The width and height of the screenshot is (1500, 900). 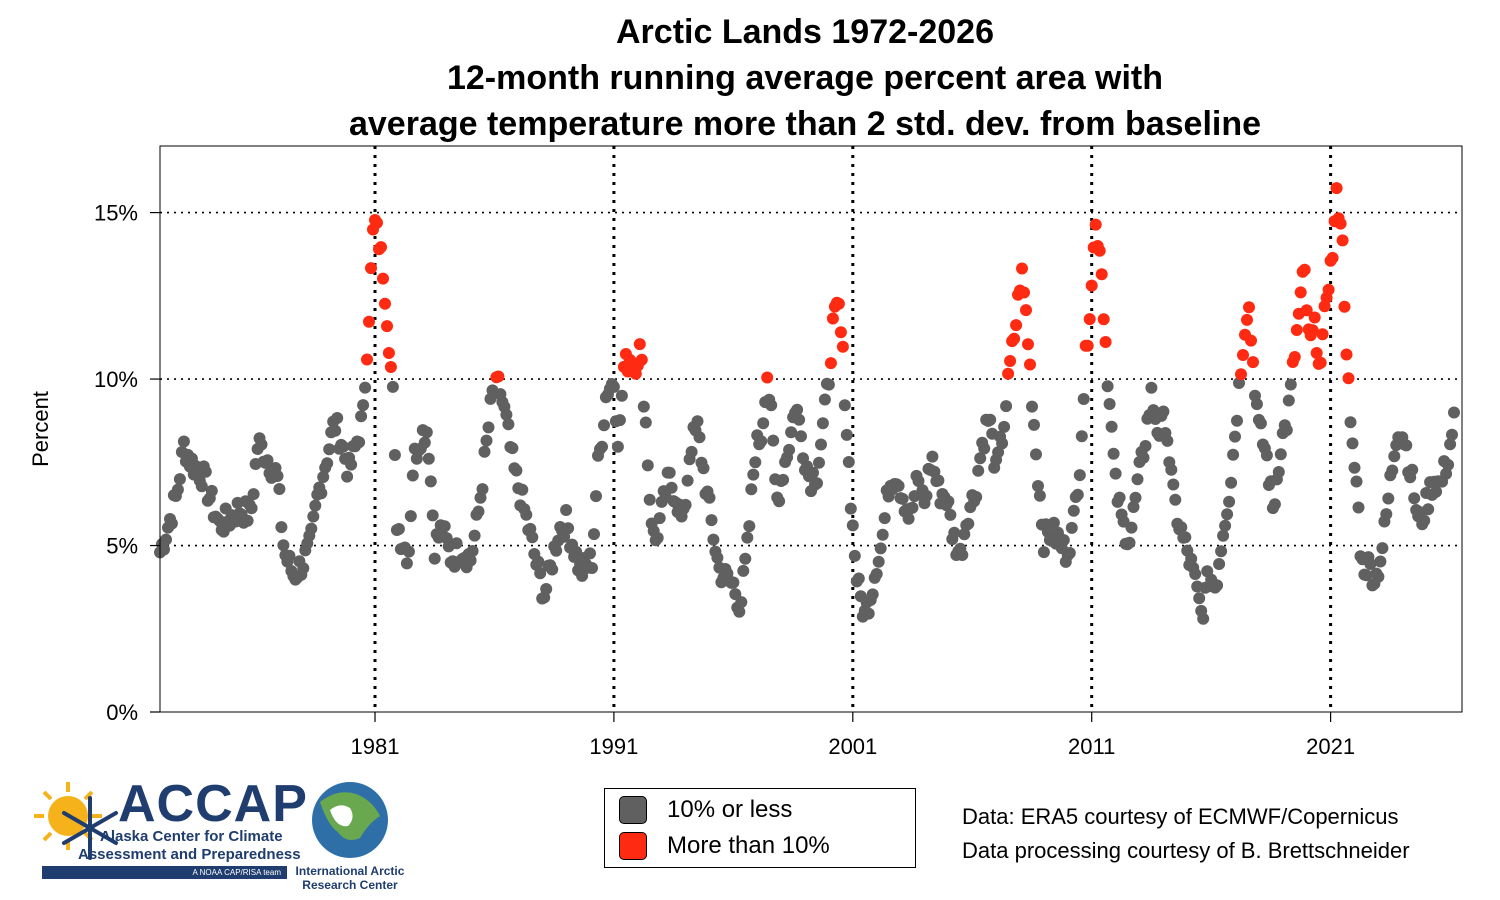 What do you see at coordinates (164, 872) in the screenshot?
I see `accap-bar: A NOAA CAP/RISA team` at bounding box center [164, 872].